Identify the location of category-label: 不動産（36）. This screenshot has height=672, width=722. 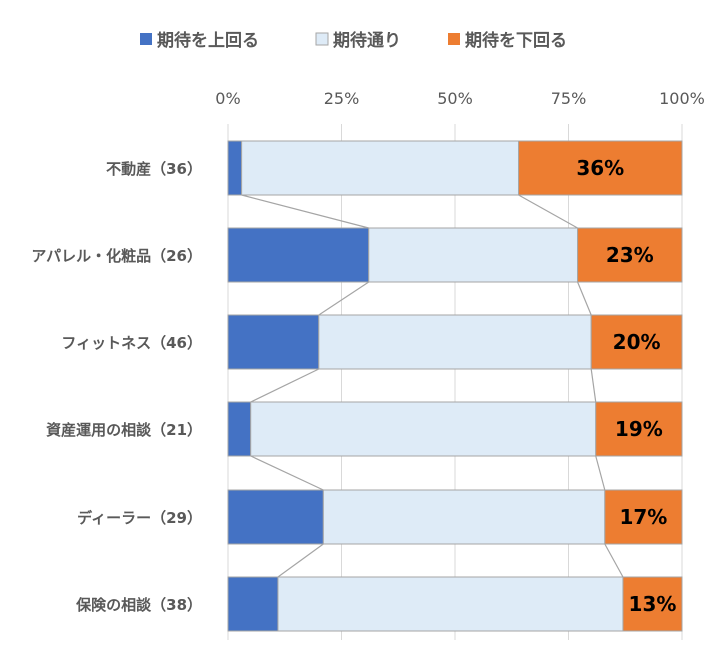
(154, 169).